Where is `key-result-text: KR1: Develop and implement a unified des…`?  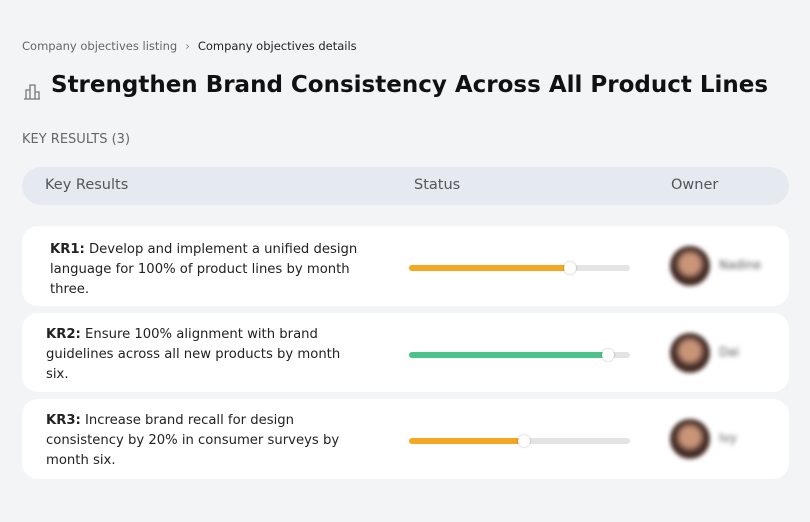 key-result-text: KR1: Develop and implement a unified des… is located at coordinates (210, 270).